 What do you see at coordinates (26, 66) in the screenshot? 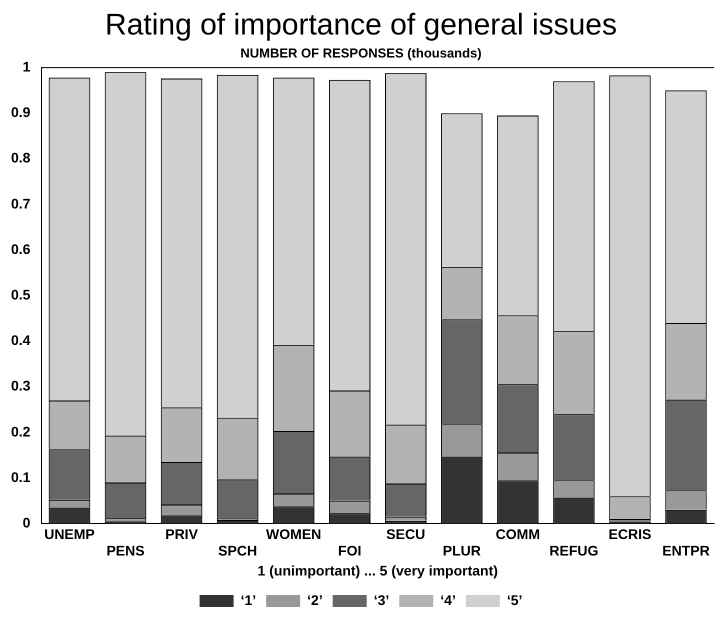
I see `y-tick-label: 1` at bounding box center [26, 66].